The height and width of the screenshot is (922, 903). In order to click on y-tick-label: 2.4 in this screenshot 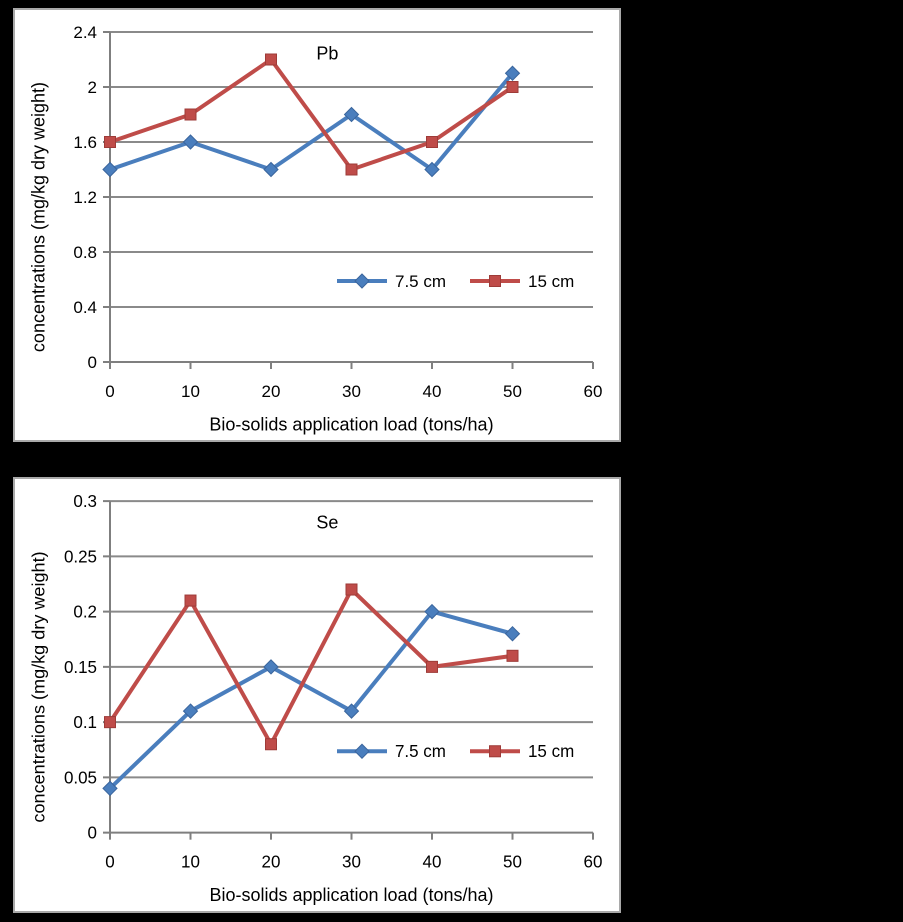, I will do `click(85, 32)`.